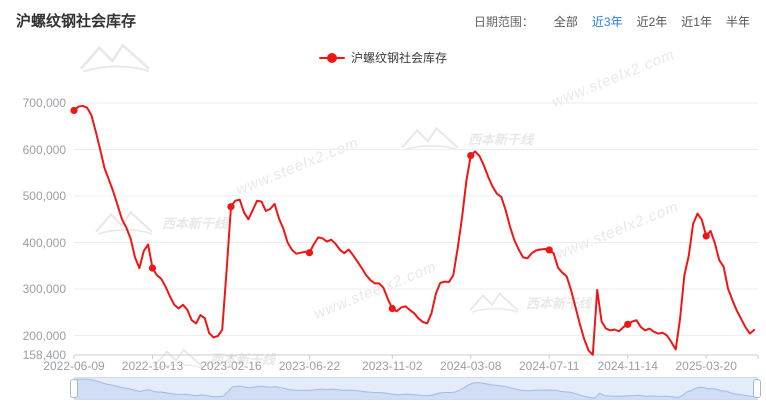  Describe the element at coordinates (706, 366) in the screenshot. I see `x-axis-label: 2025-03-20` at that location.